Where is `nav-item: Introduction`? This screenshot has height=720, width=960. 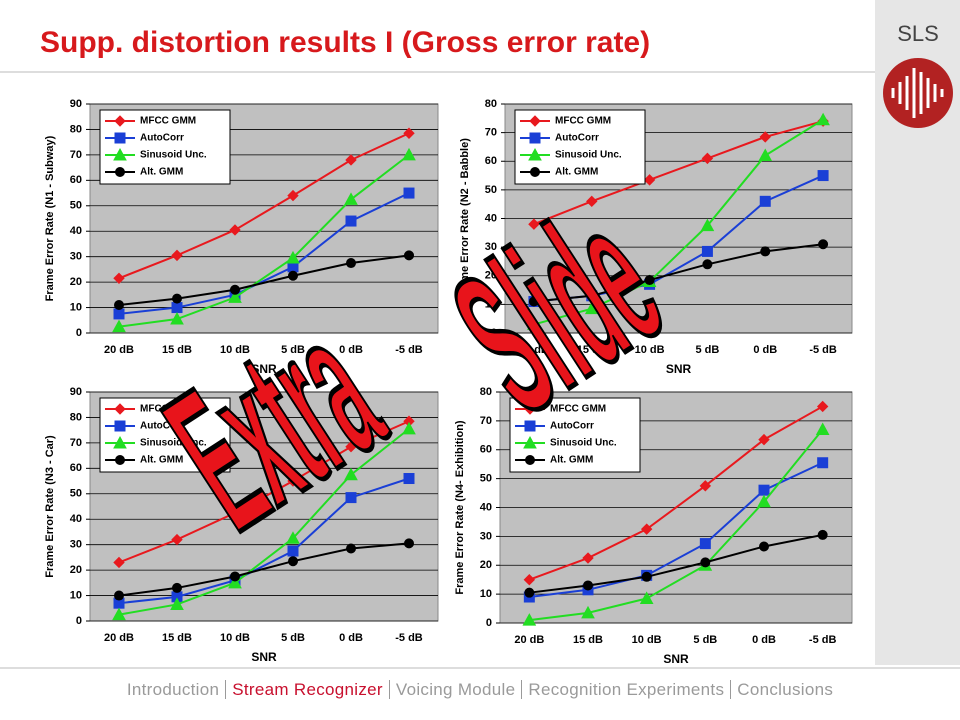
nav-item: Introduction is located at coordinates (173, 689).